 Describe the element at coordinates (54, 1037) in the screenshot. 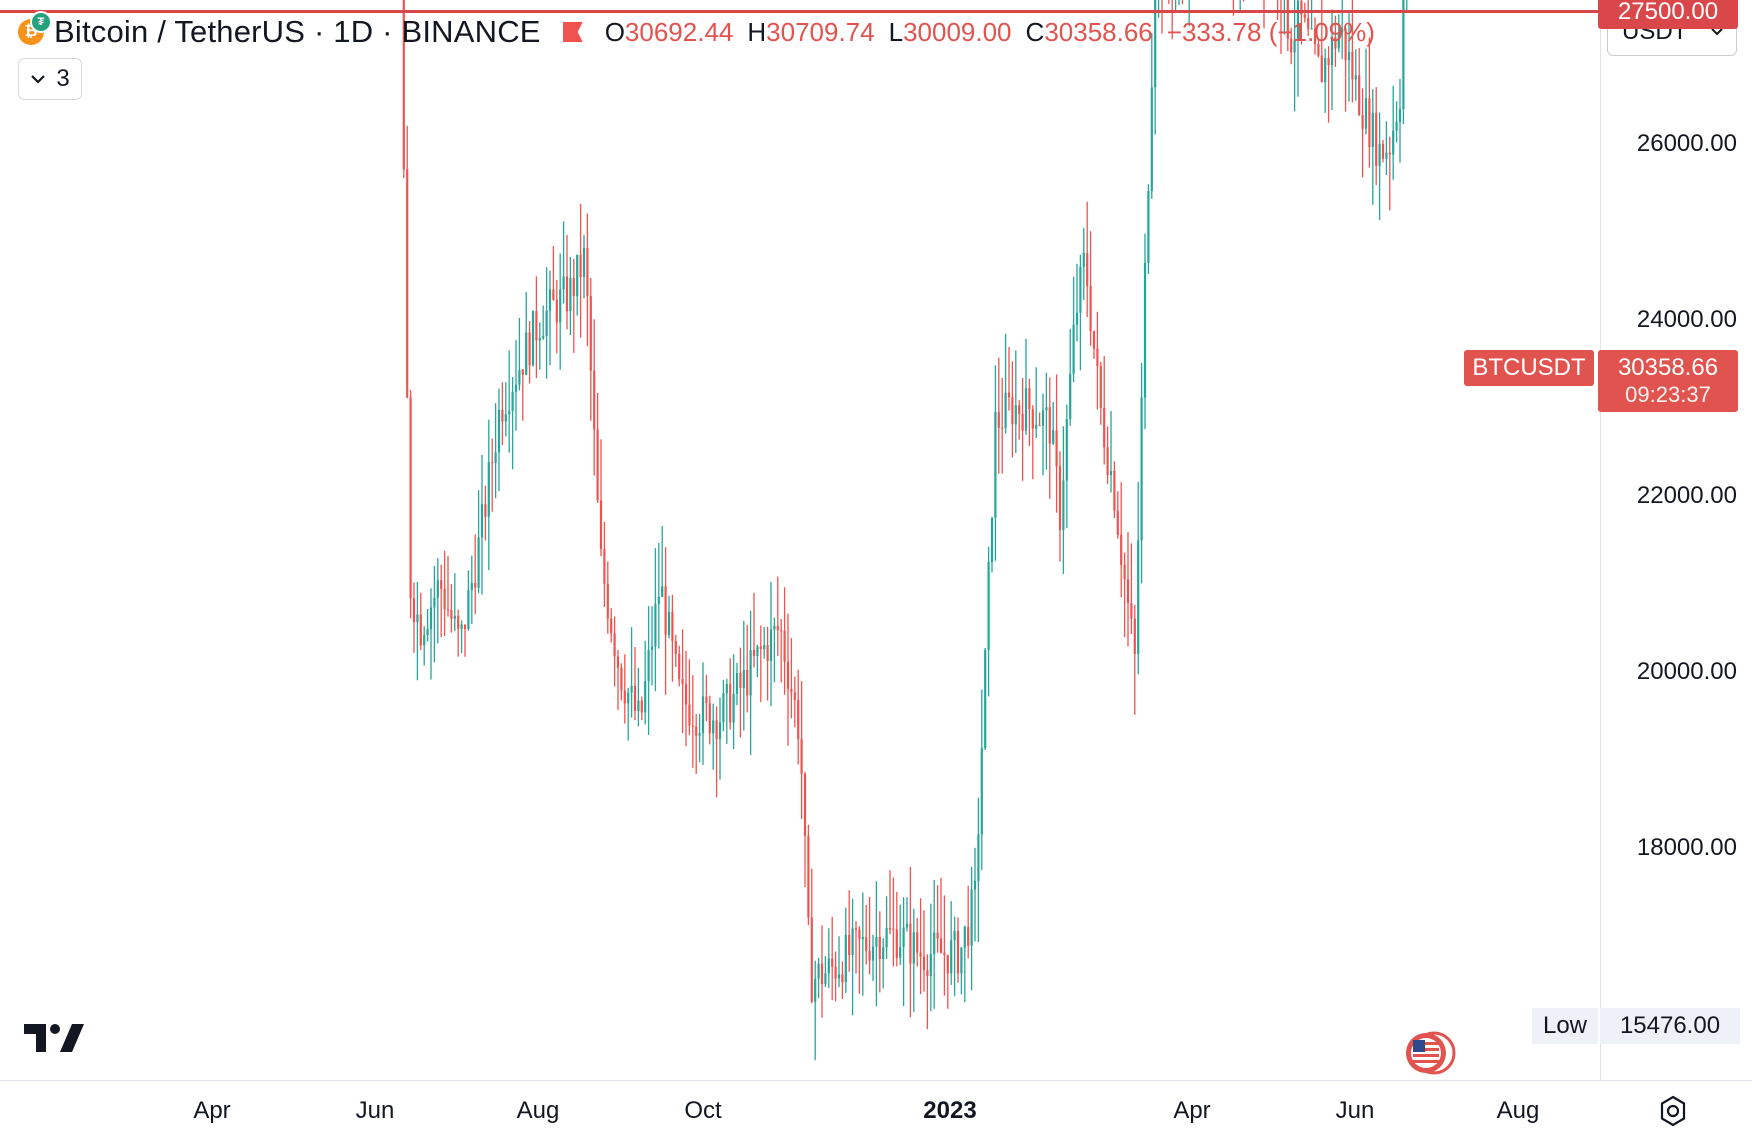

I see `tradingview-logo` at that location.